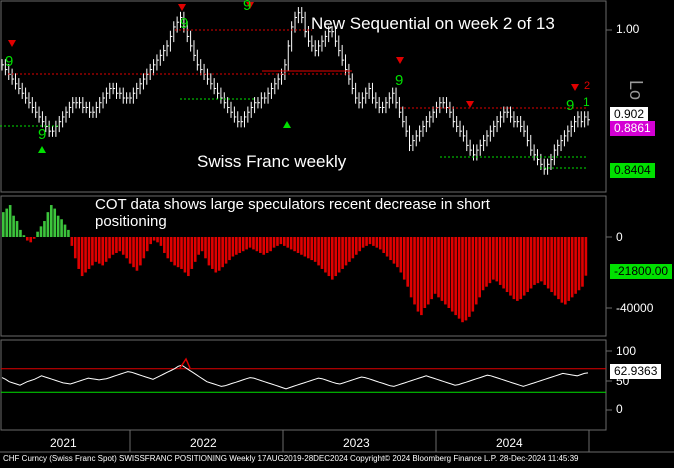  What do you see at coordinates (641, 271) in the screenshot?
I see `cot-last-badge: -21800.00` at bounding box center [641, 271].